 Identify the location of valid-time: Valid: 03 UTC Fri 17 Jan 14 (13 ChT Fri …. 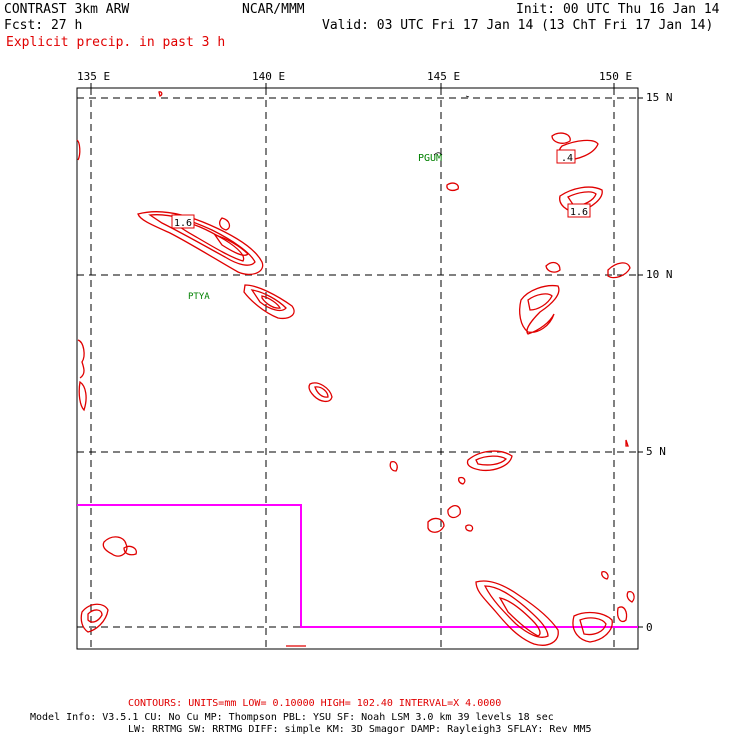
(518, 25).